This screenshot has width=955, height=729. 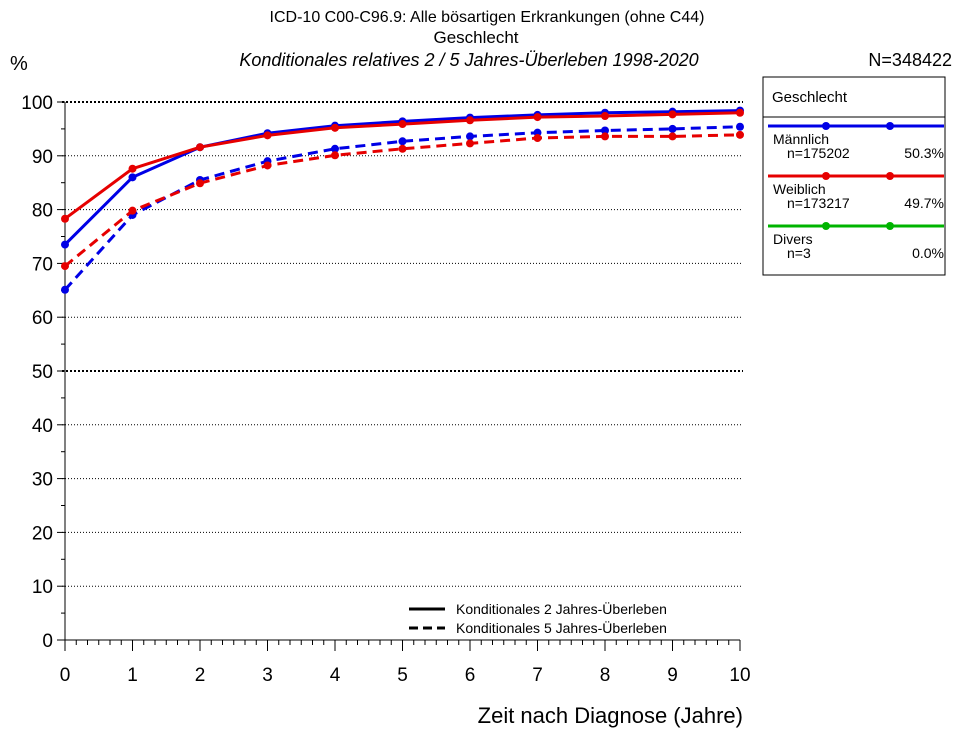 What do you see at coordinates (37, 103) in the screenshot?
I see `y-tick-label: 100` at bounding box center [37, 103].